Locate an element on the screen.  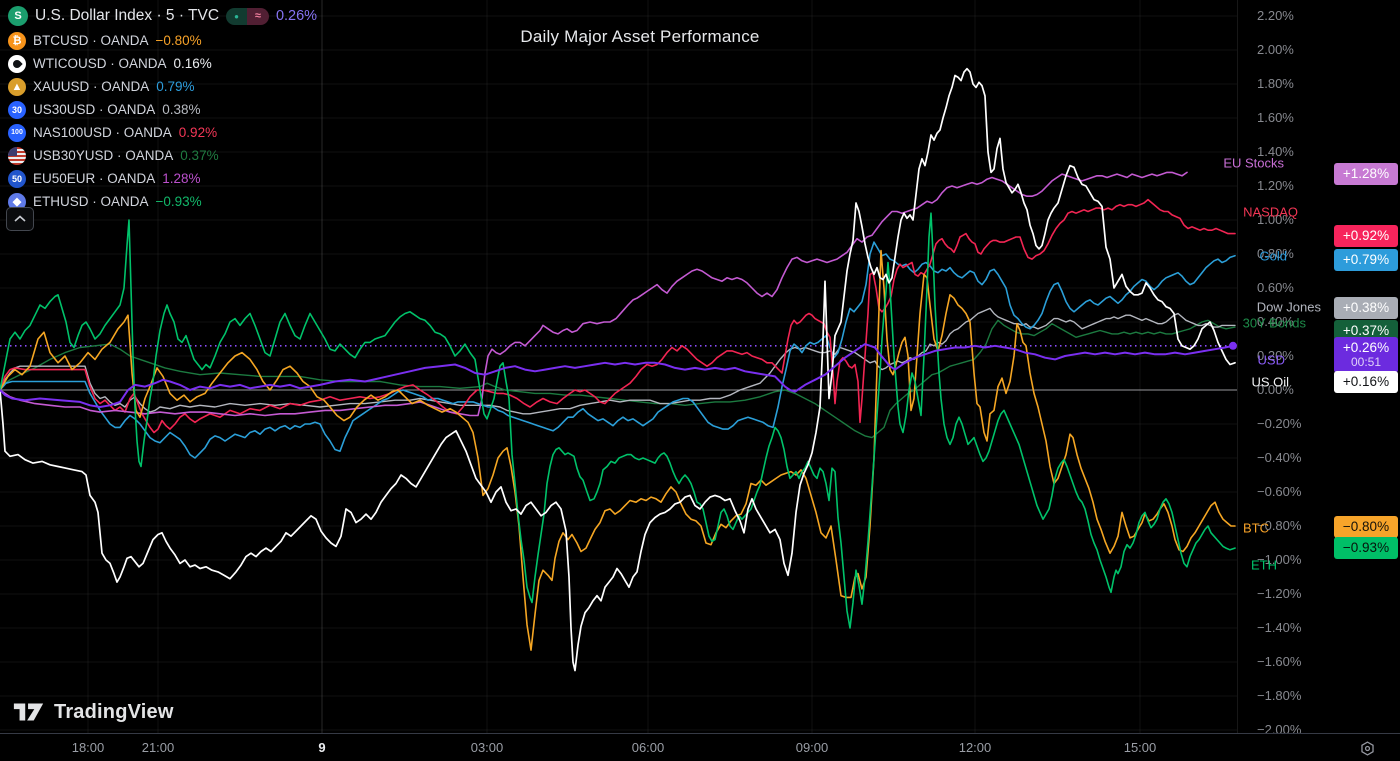
legend-symbol-text: BTCUSD · OANDA is located at coordinates (91, 40).